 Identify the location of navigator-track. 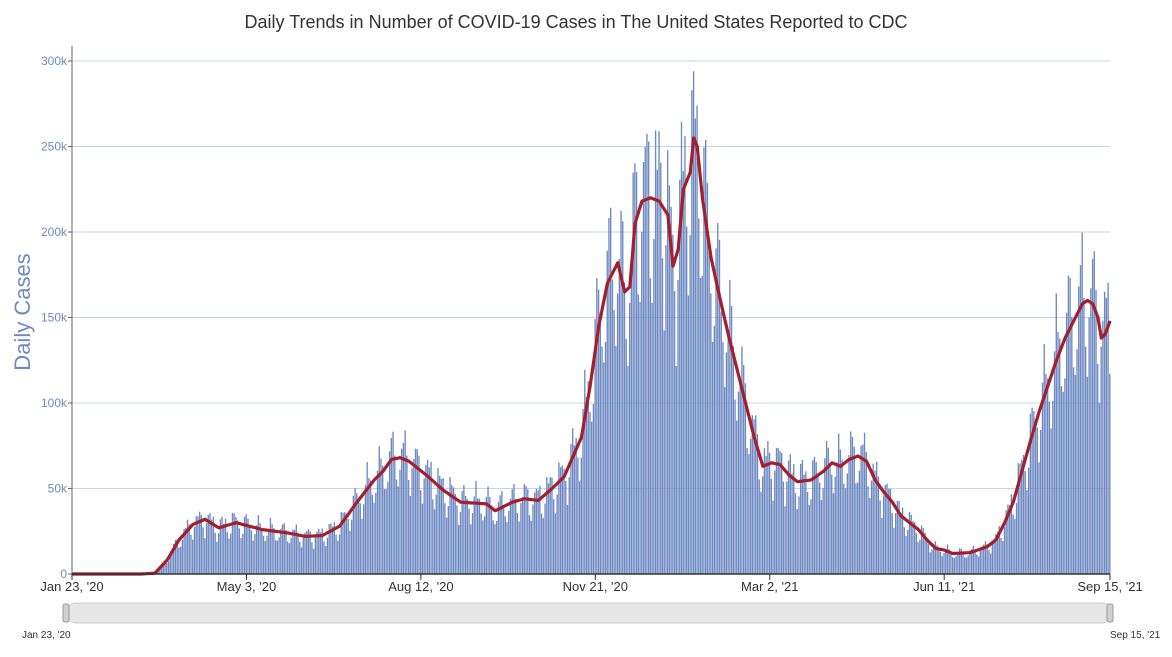
(589, 613).